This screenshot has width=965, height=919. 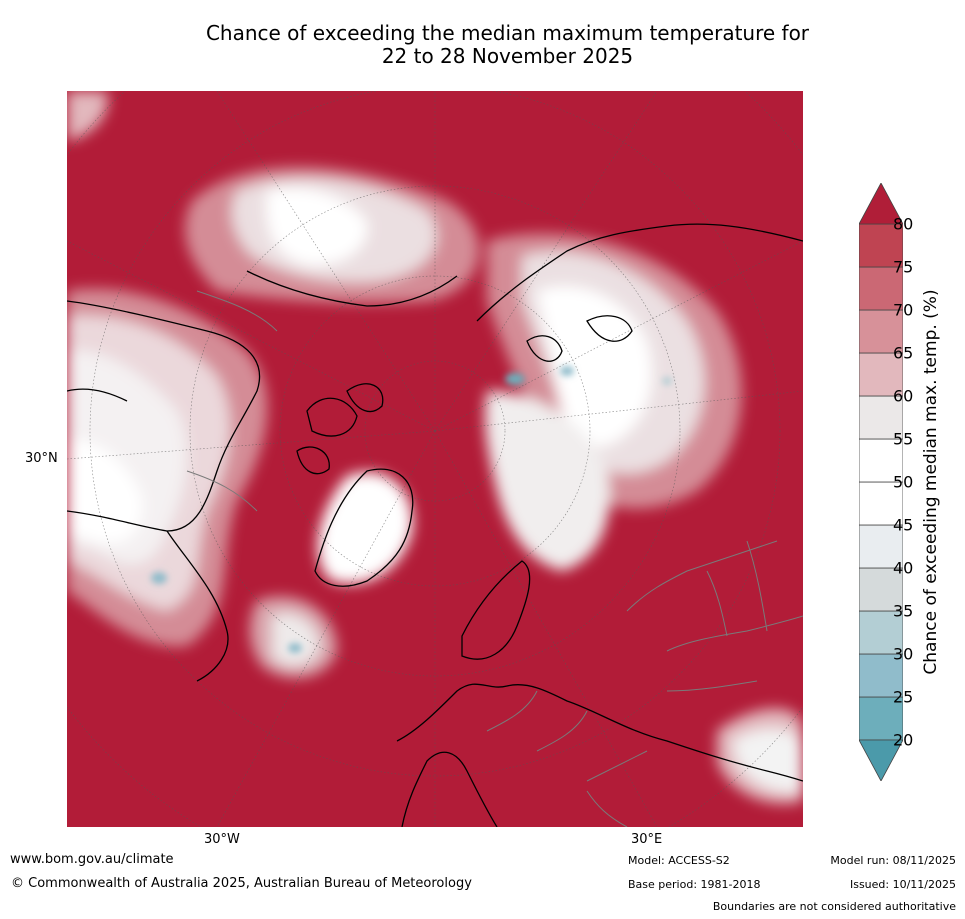 I want to click on colorbar-tick-label: 45, so click(x=903, y=525).